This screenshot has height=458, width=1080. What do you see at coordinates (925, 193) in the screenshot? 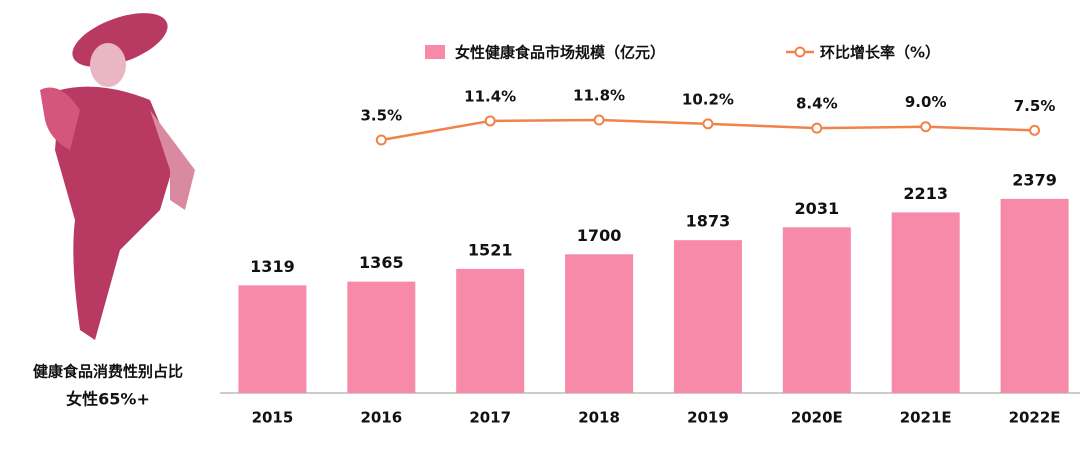
I see `data-label: 2213` at bounding box center [925, 193].